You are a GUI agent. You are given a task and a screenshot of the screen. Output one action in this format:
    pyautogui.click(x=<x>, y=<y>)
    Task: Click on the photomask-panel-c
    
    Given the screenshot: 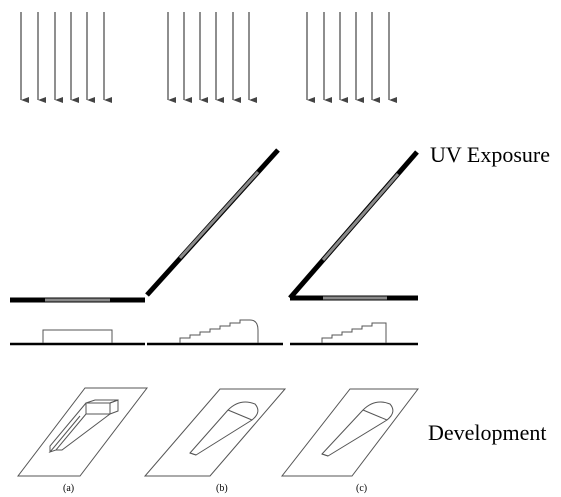 What is the action you would take?
    pyautogui.click(x=353, y=225)
    